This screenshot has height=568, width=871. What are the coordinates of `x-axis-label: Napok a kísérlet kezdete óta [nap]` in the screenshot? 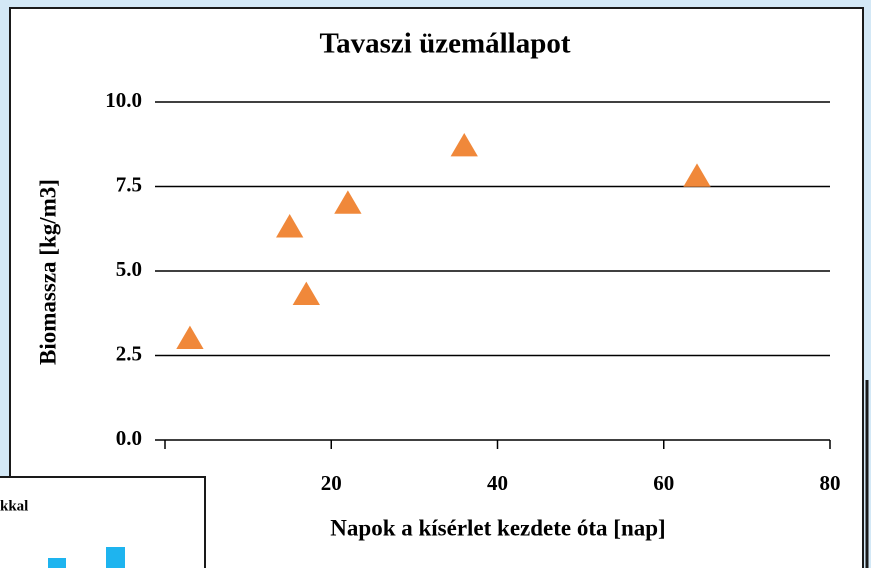 It's located at (497, 527).